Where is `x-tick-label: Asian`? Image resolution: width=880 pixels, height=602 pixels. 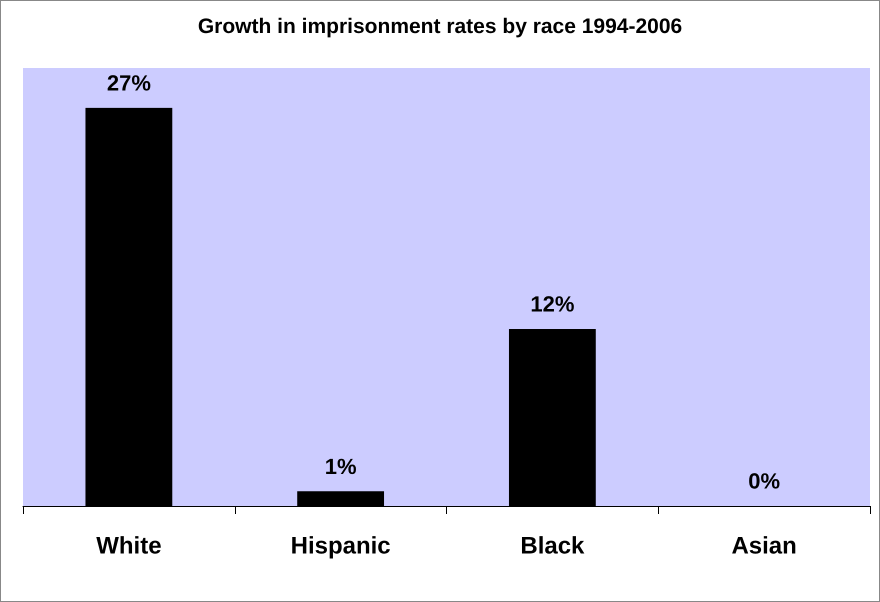 x-tick-label: Asian is located at coordinates (764, 546).